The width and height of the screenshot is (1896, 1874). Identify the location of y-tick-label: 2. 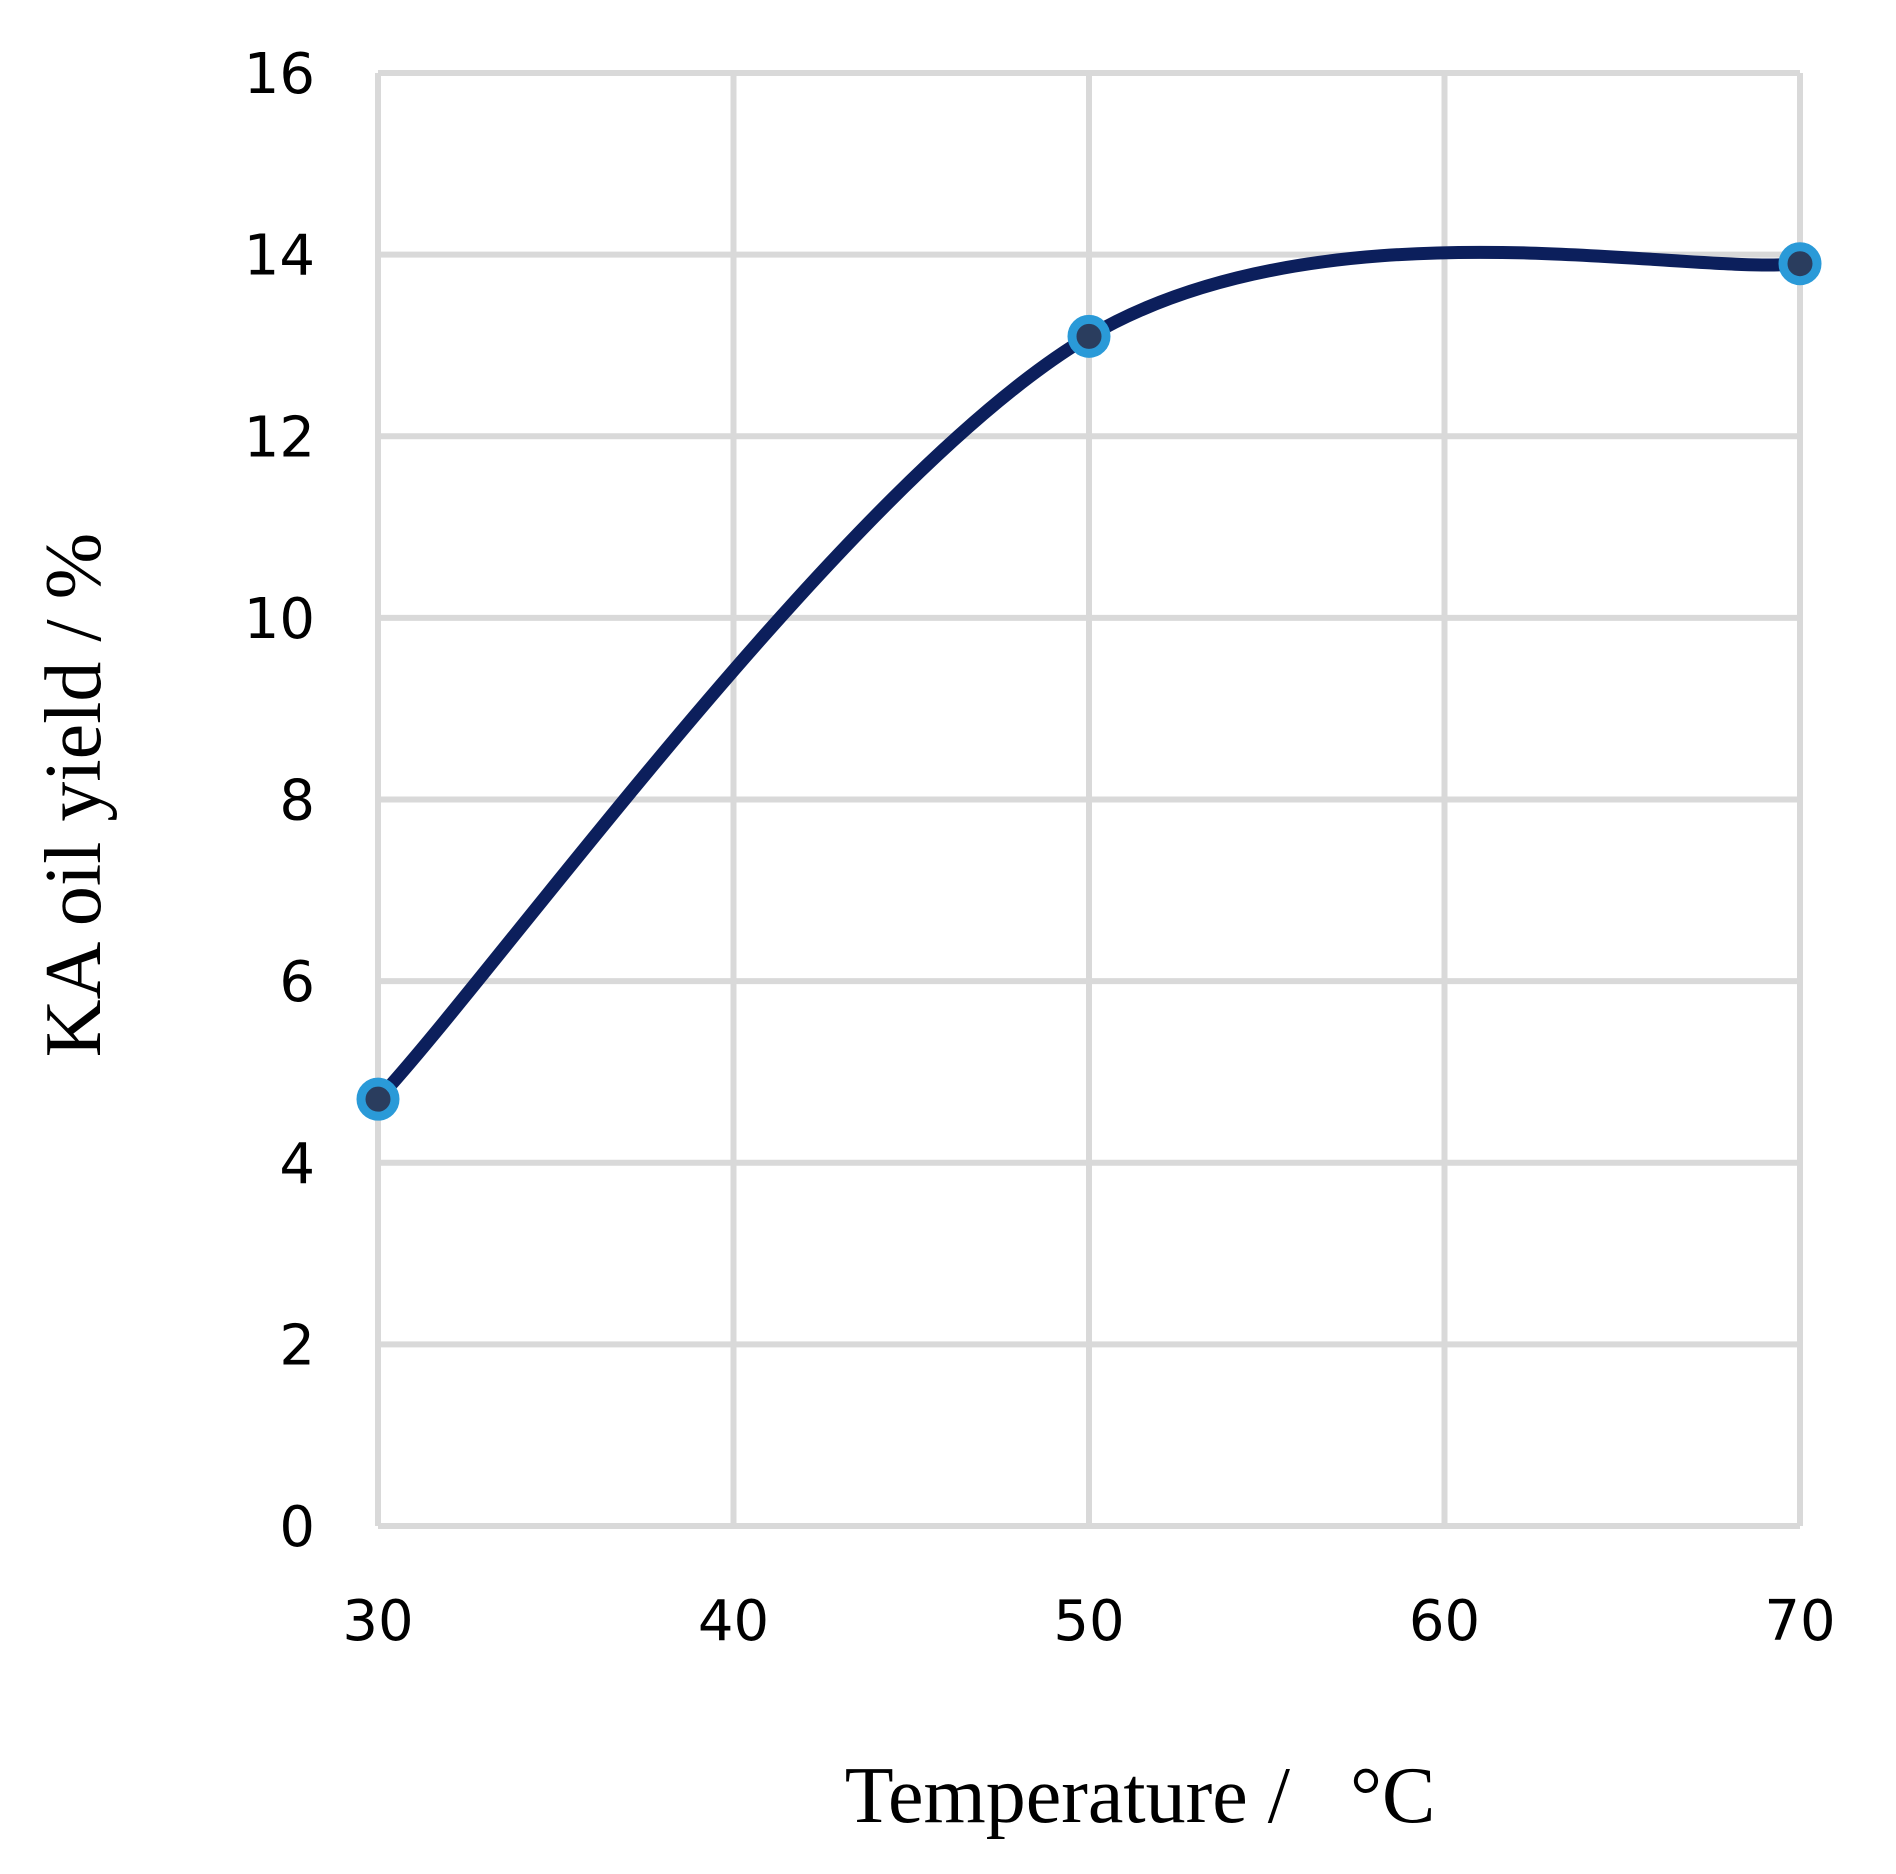
(297, 1345).